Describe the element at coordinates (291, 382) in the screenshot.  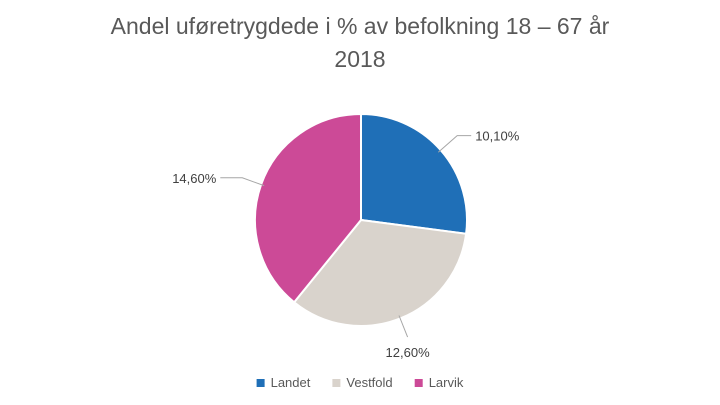
I see `legend-label-landet: Landet` at that location.